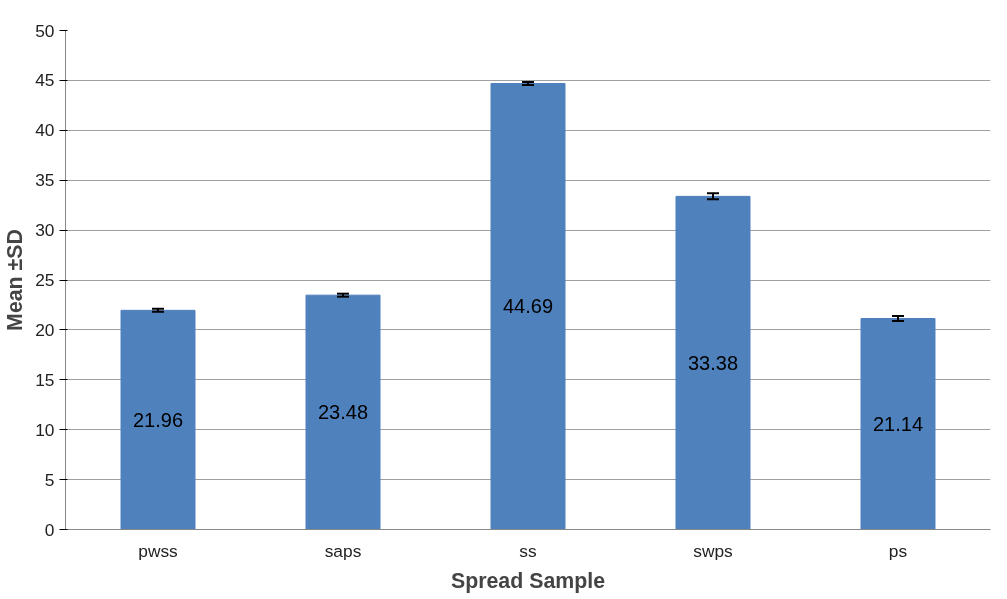 This screenshot has height=599, width=1007. I want to click on x-tick-label: saps, so click(343, 550).